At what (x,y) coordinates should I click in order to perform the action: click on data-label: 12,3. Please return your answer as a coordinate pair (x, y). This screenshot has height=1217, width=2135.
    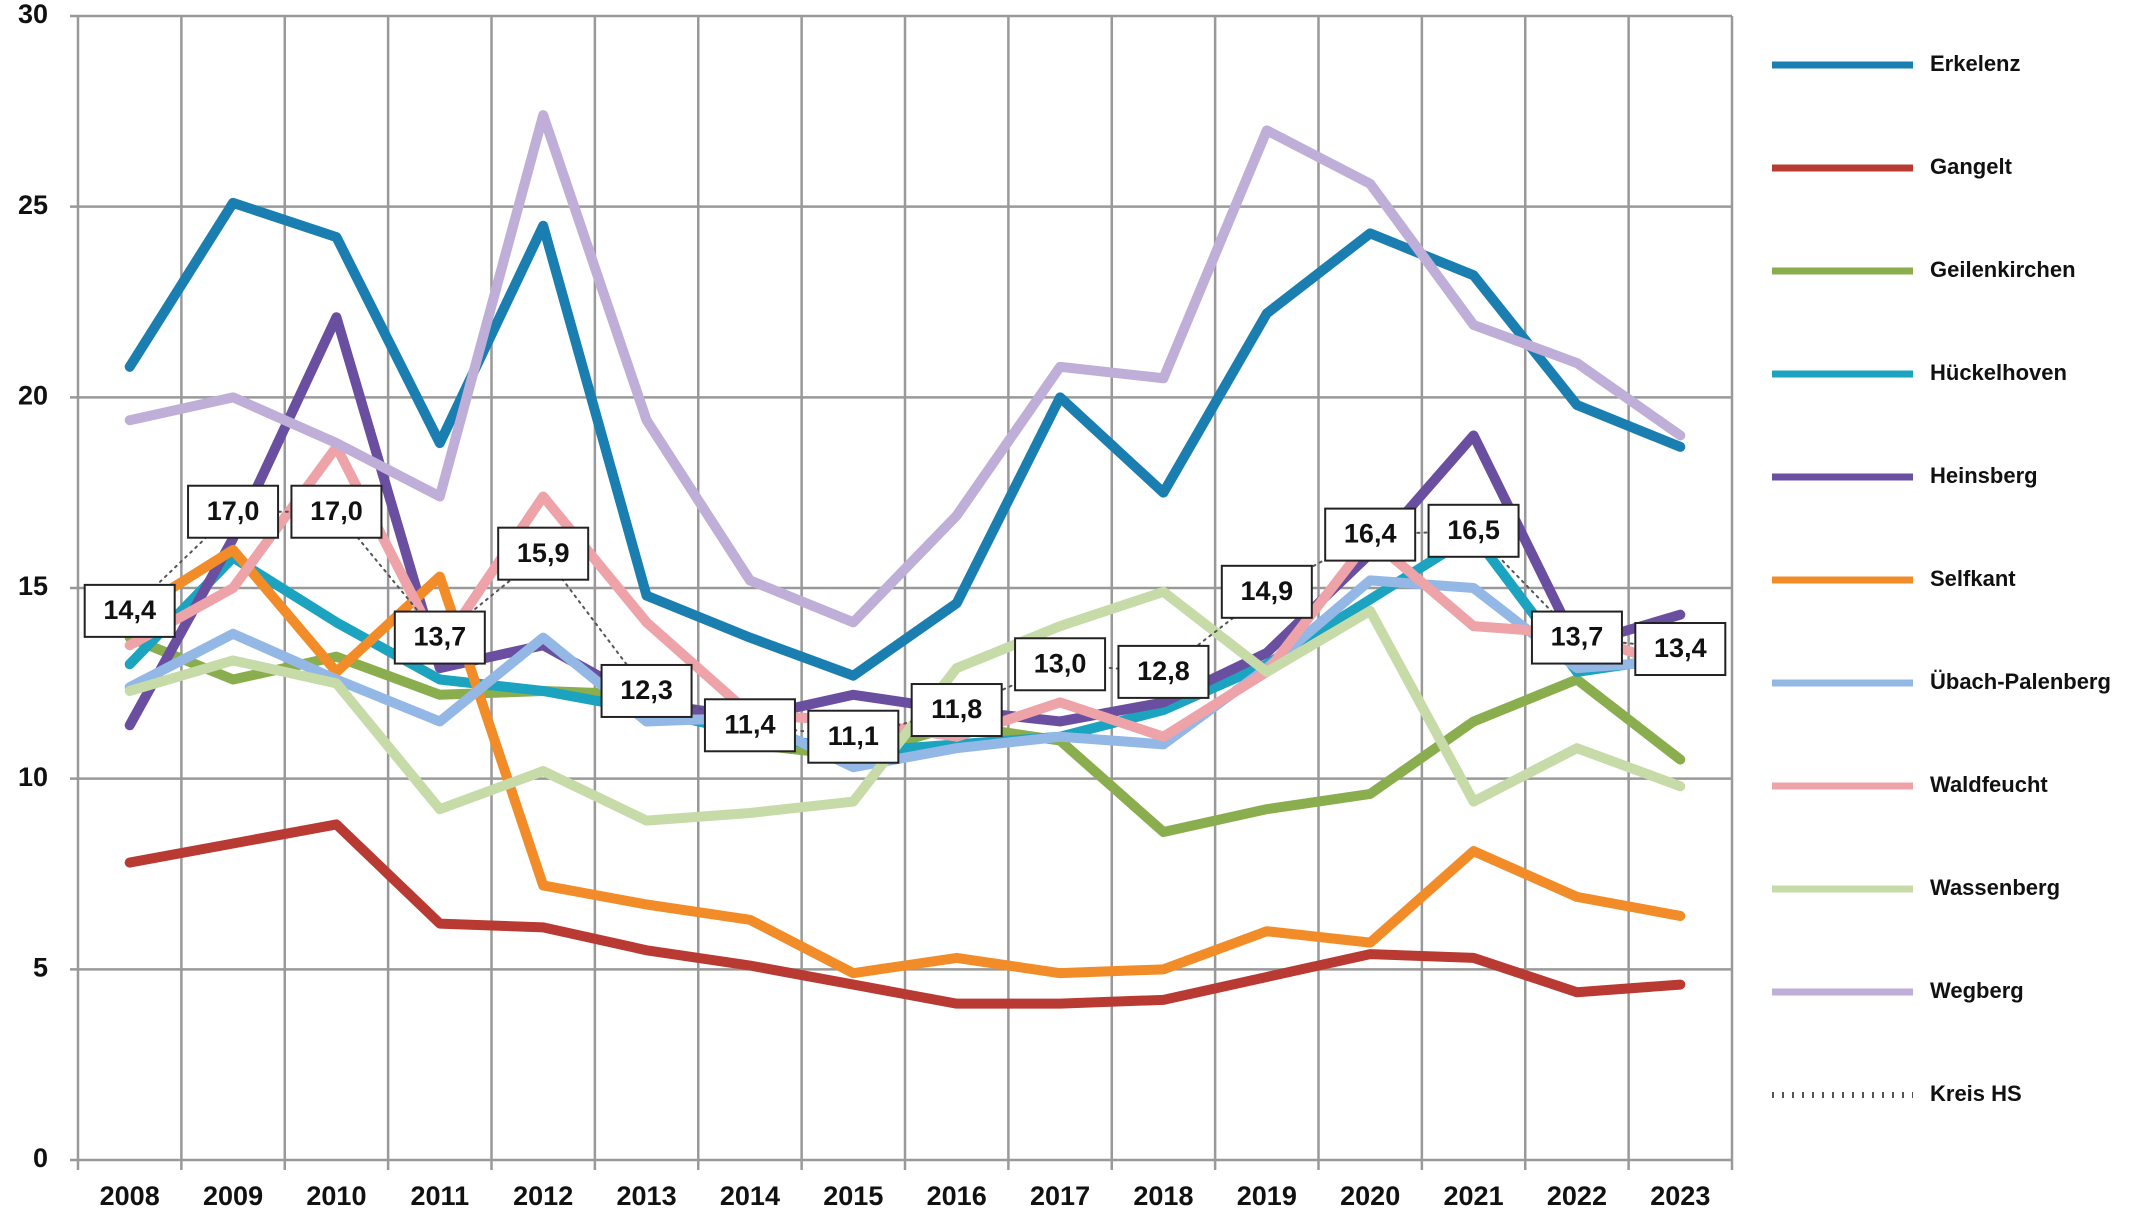
    Looking at the image, I should click on (646, 690).